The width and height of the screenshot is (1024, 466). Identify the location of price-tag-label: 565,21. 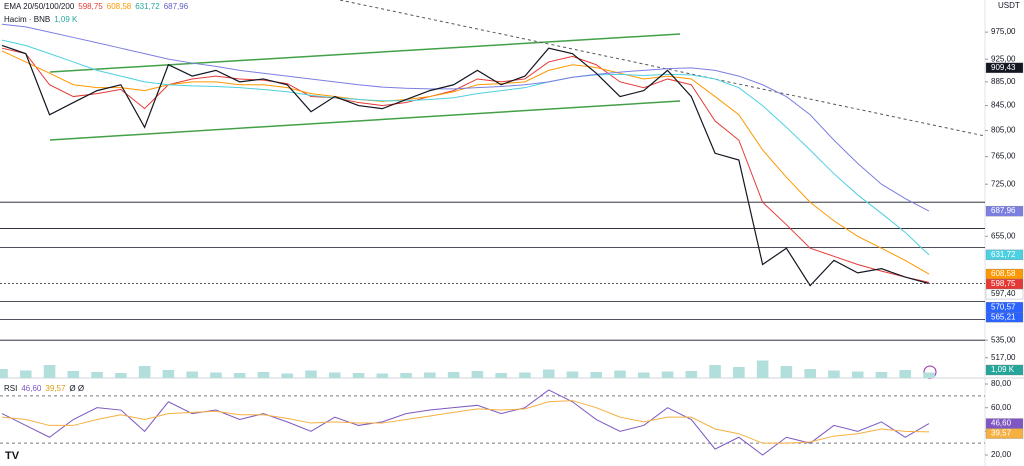
(1003, 316).